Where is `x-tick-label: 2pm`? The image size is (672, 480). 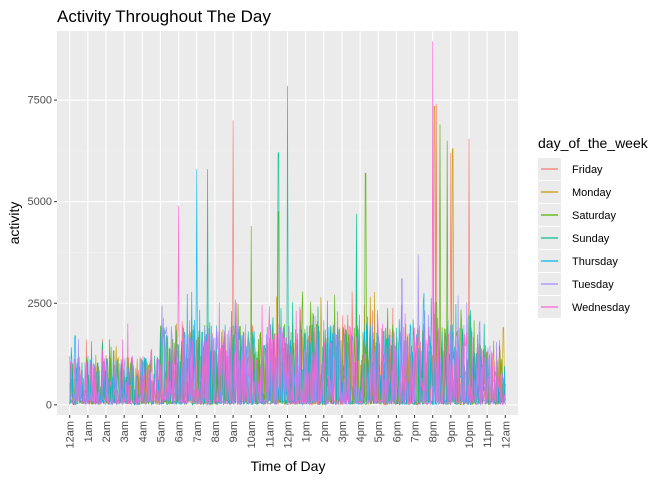 x-tick-label: 2pm is located at coordinates (325, 431).